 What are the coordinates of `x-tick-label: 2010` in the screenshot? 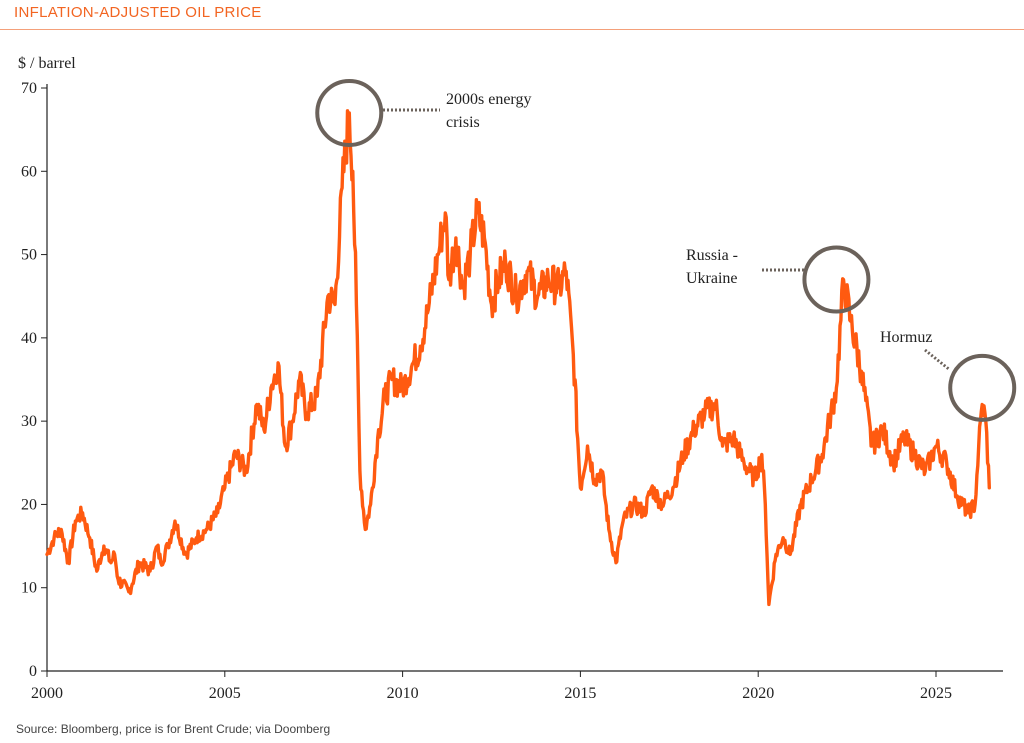 It's located at (403, 693).